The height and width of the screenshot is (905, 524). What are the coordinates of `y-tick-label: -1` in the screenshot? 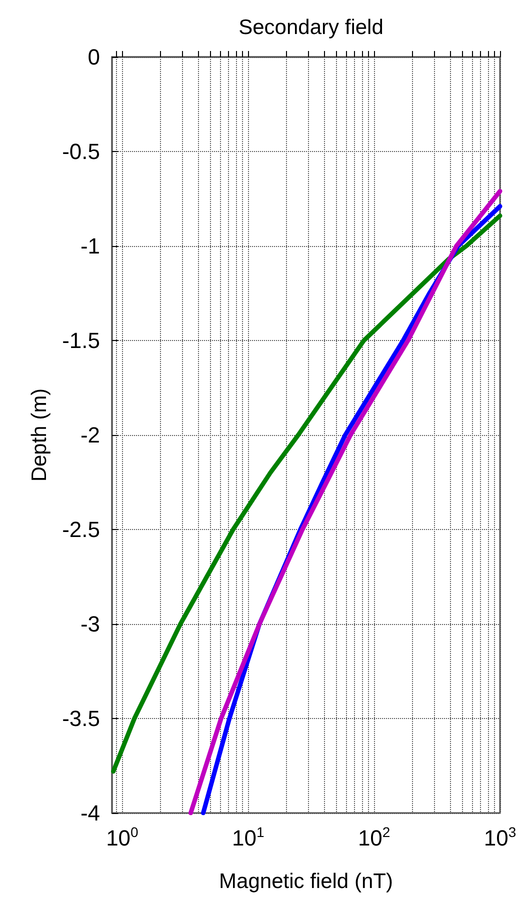 It's located at (90, 246).